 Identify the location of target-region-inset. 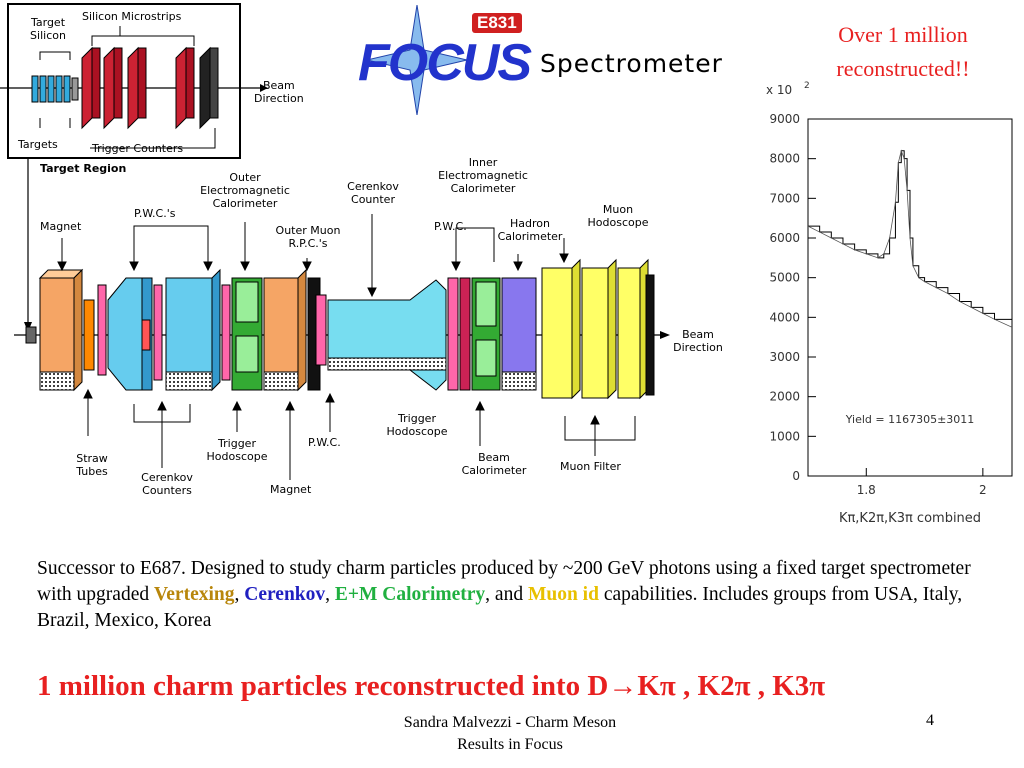
(134, 81).